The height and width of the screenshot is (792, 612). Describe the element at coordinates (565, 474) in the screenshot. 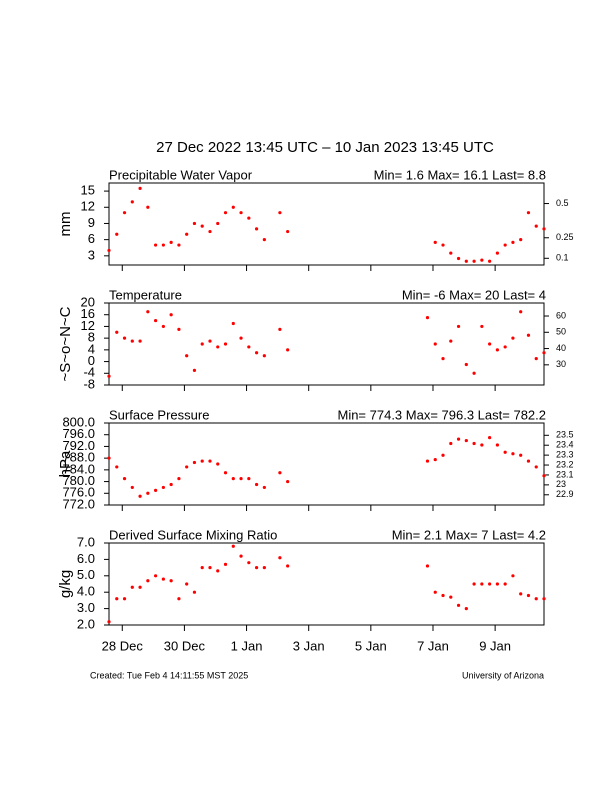

I see `y2-tick-label: 23.1` at that location.